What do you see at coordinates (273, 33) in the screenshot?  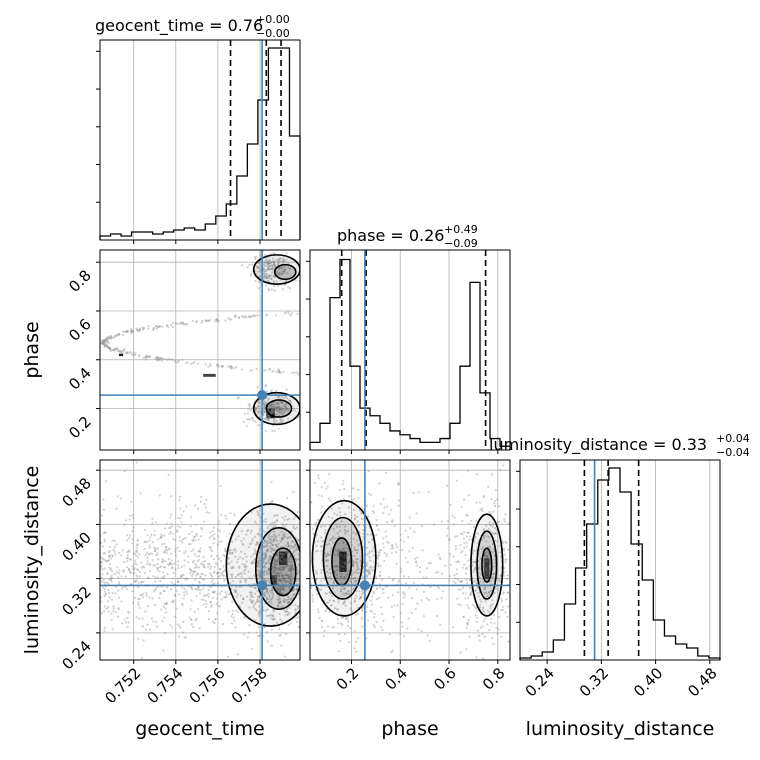 I see `title-geocent-time-minus: −0.00` at bounding box center [273, 33].